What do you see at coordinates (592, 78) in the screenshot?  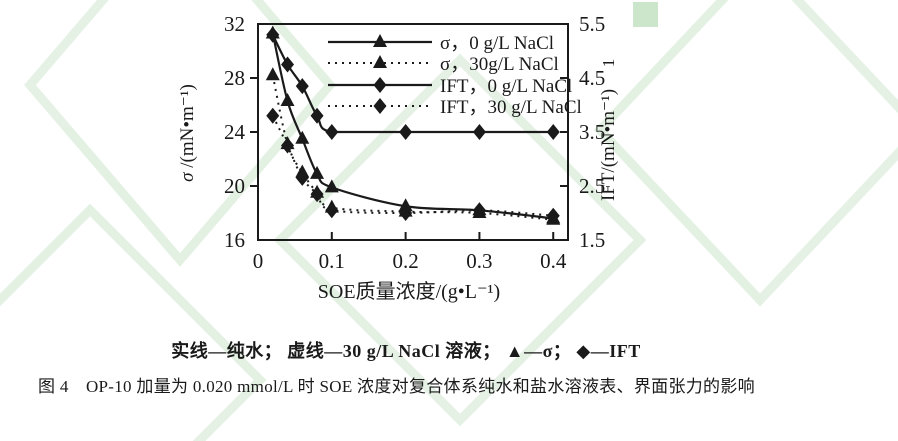 I see `right-tick-label: 4.5` at bounding box center [592, 78].